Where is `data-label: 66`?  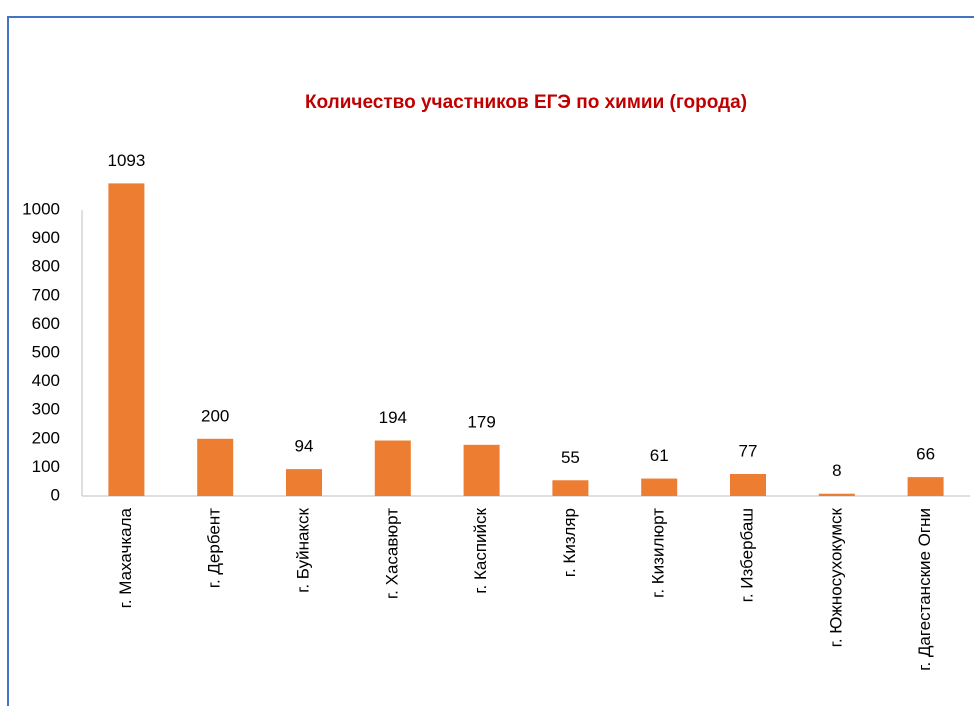 data-label: 66 is located at coordinates (925, 454).